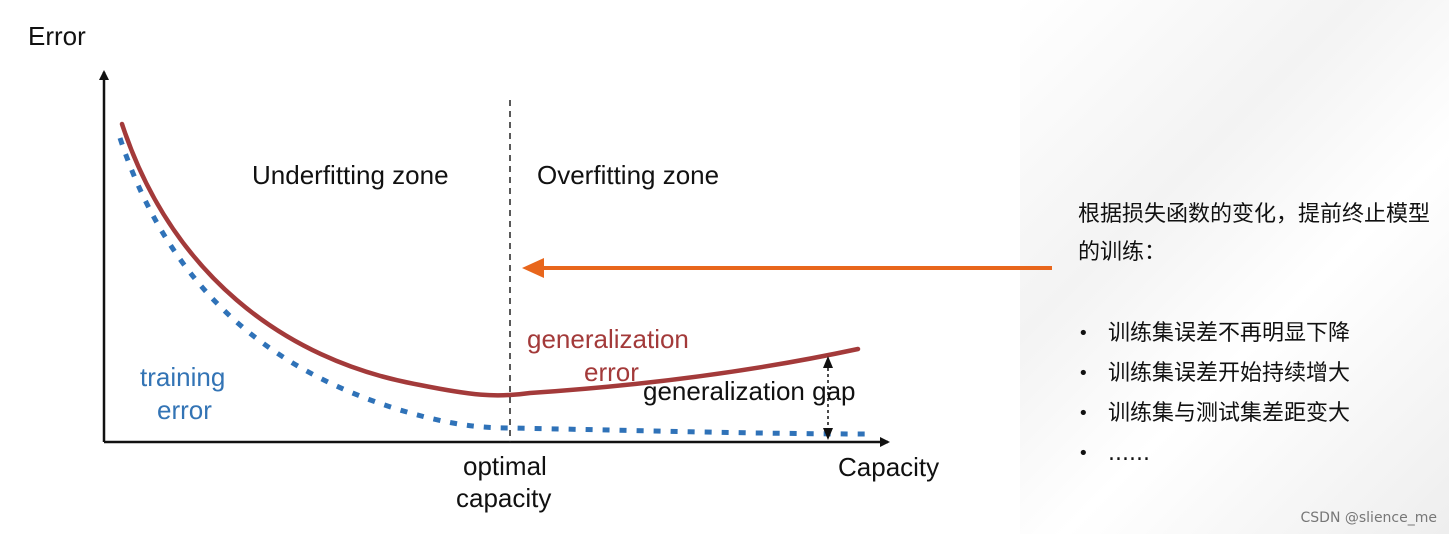  Describe the element at coordinates (182, 377) in the screenshot. I see `training-error-label-1: training` at that location.